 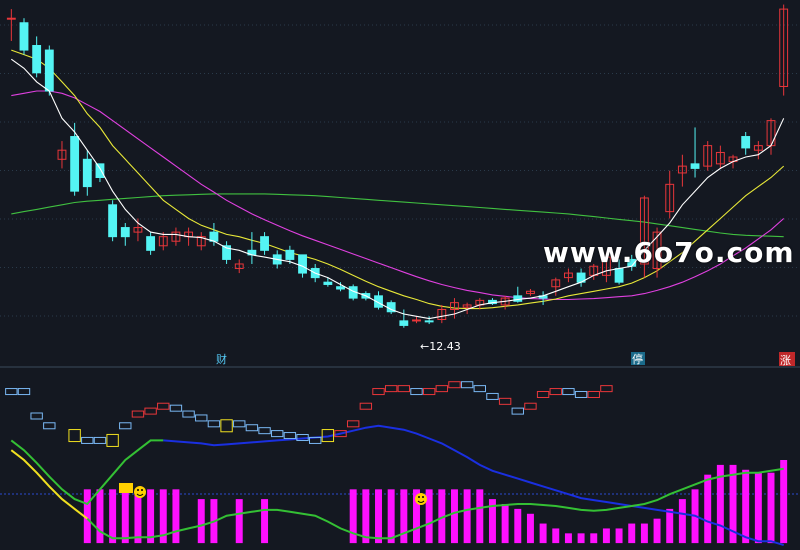 What do you see at coordinates (440, 346) in the screenshot?
I see `low-price-label: ←12.43` at bounding box center [440, 346].